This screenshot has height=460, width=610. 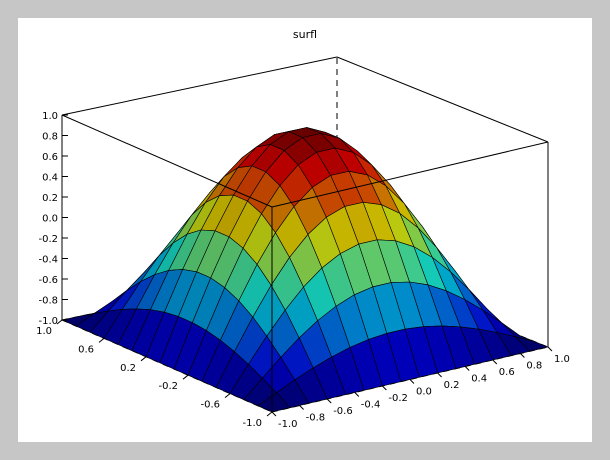 I want to click on chart-title: surfl, so click(x=305, y=34).